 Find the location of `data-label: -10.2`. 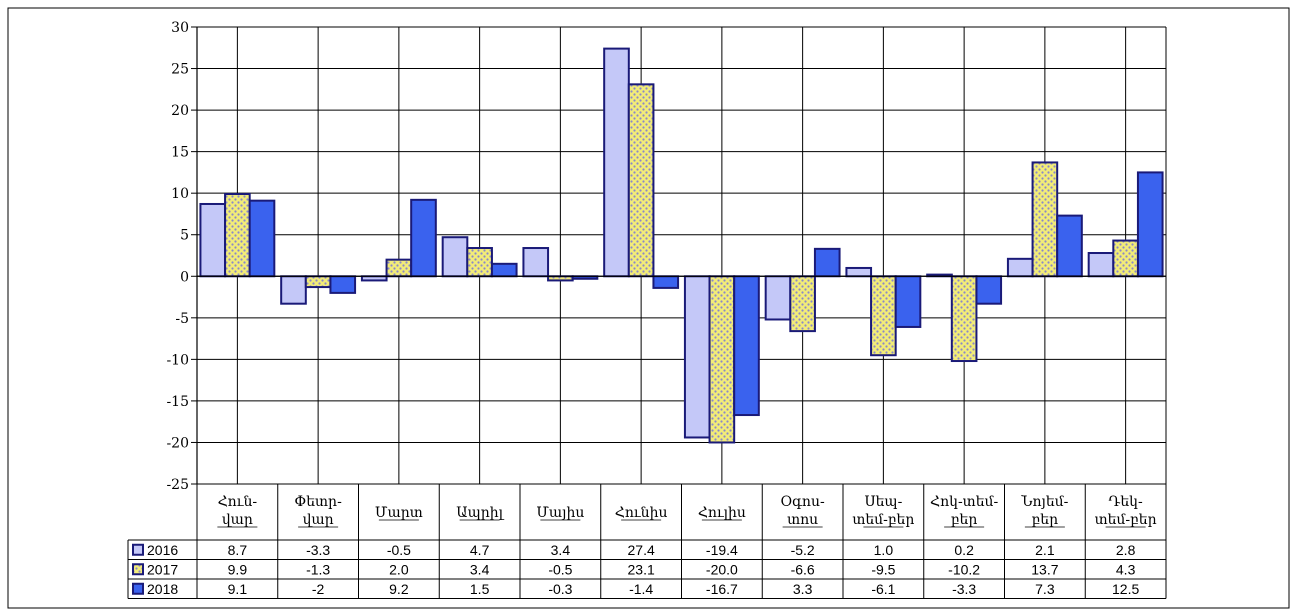

data-label: -10.2 is located at coordinates (964, 569).